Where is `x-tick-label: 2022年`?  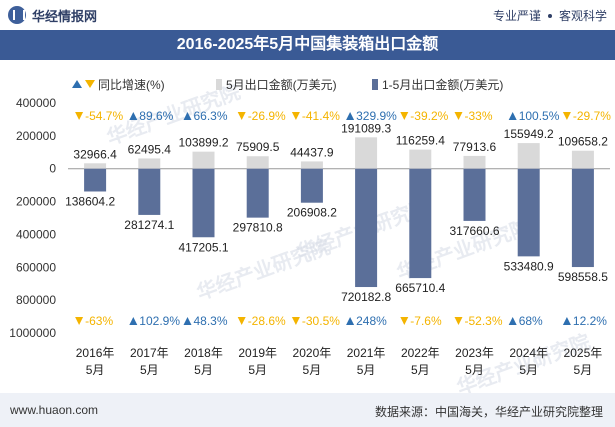 x-tick-label: 2022年 is located at coordinates (420, 353).